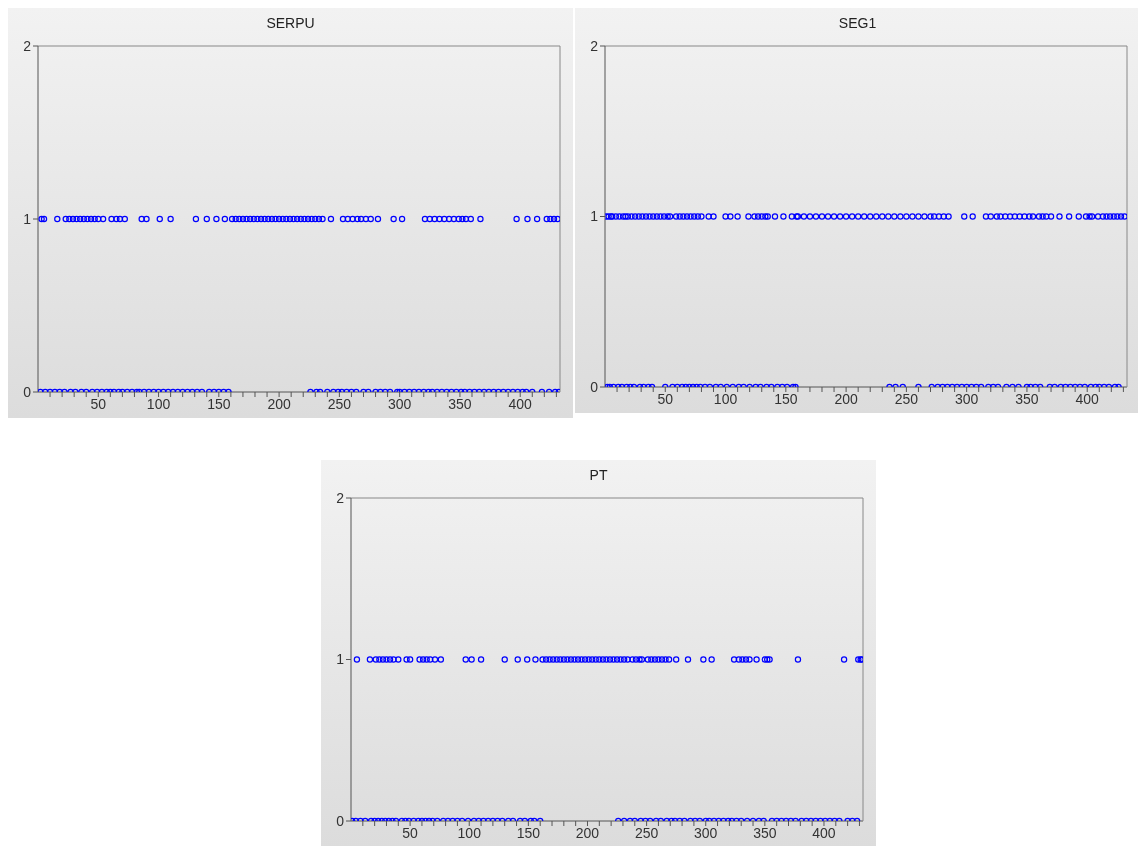 Image resolution: width=1138 pixels, height=846 pixels. What do you see at coordinates (857, 23) in the screenshot?
I see `chart-title: SEG1` at bounding box center [857, 23].